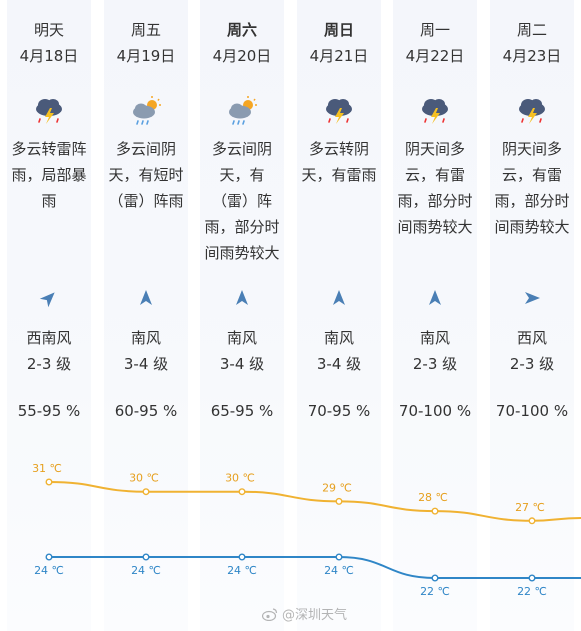 Image resolution: width=581 pixels, height=631 pixels. Describe the element at coordinates (314, 567) in the screenshot. I see `low-temp-line` at that location.